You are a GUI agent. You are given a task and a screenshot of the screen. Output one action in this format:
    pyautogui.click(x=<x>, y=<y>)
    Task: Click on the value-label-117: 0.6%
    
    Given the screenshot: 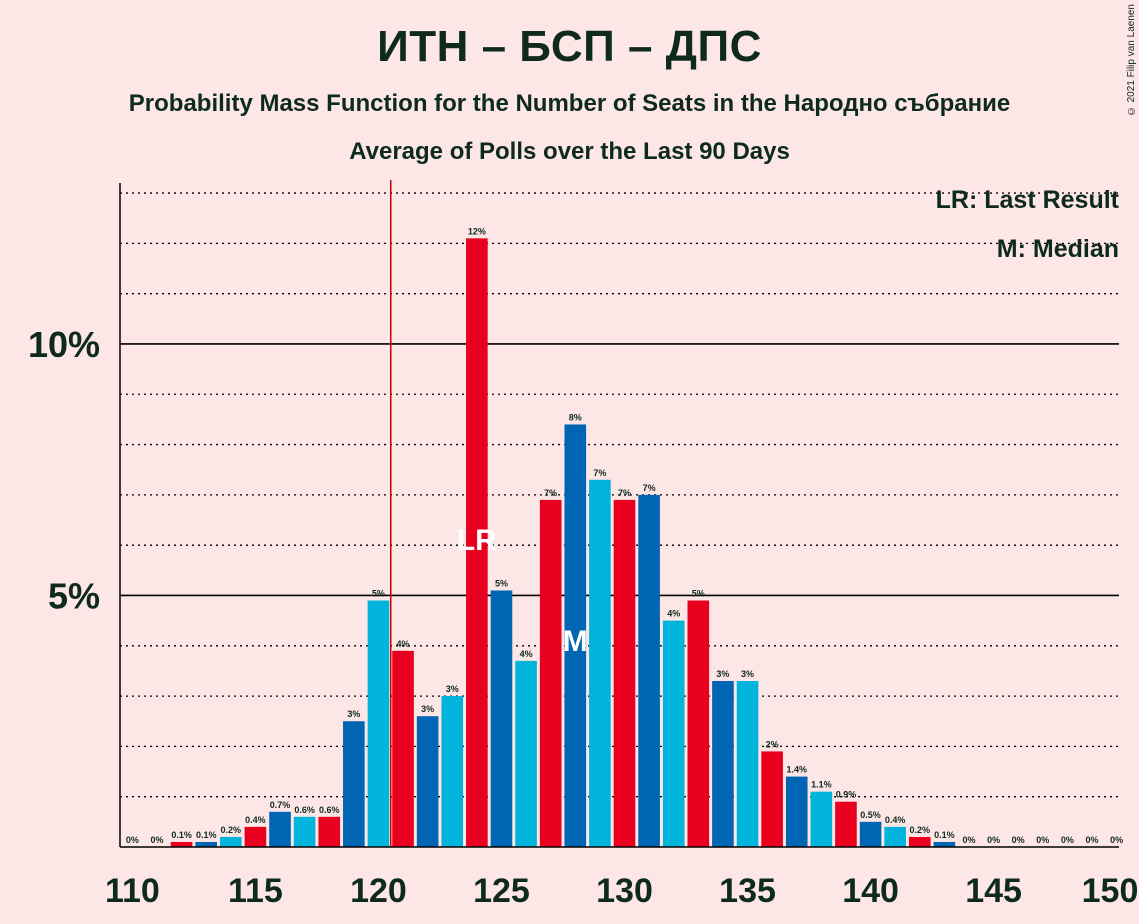 What is the action you would take?
    pyautogui.click(x=304, y=810)
    